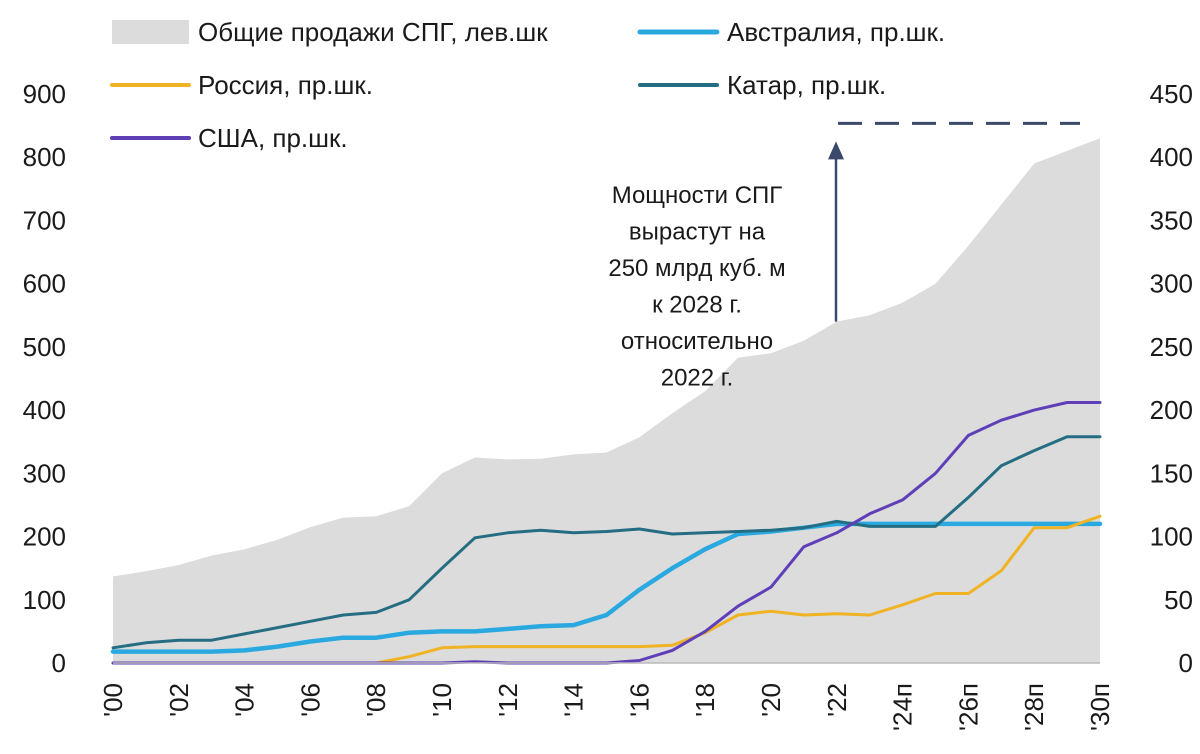  What do you see at coordinates (1178, 600) in the screenshot?
I see `right-axis-tick-label: 50` at bounding box center [1178, 600].